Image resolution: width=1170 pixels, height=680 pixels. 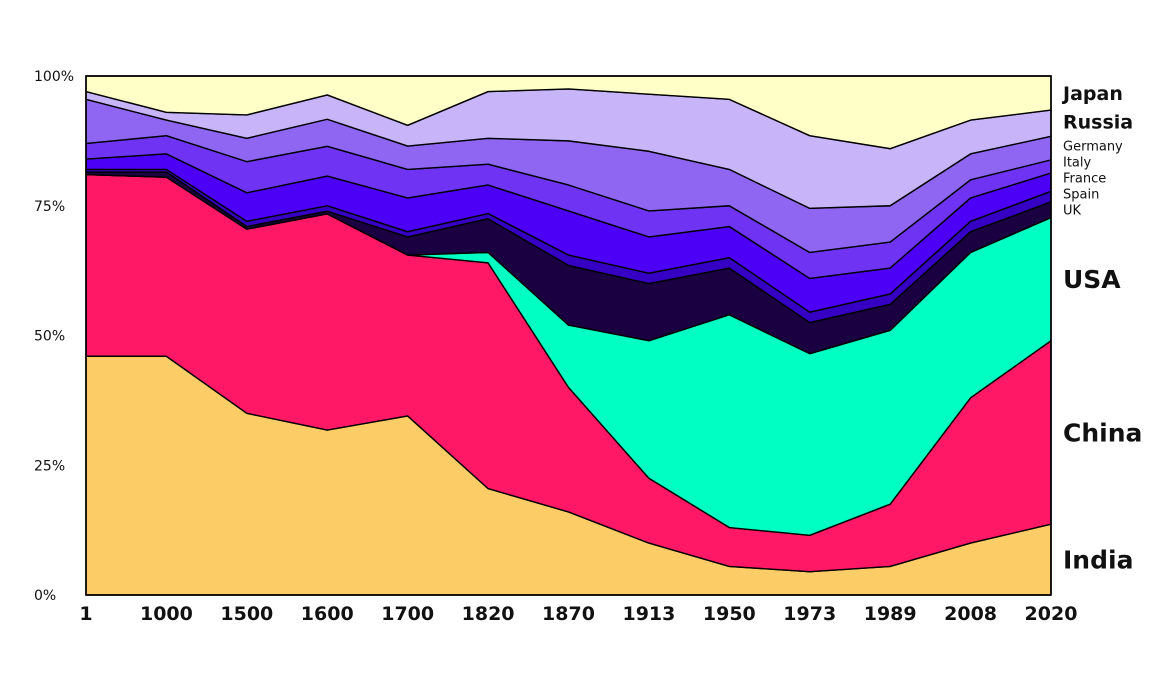 I want to click on y-tick-label: 100%, so click(x=54, y=77).